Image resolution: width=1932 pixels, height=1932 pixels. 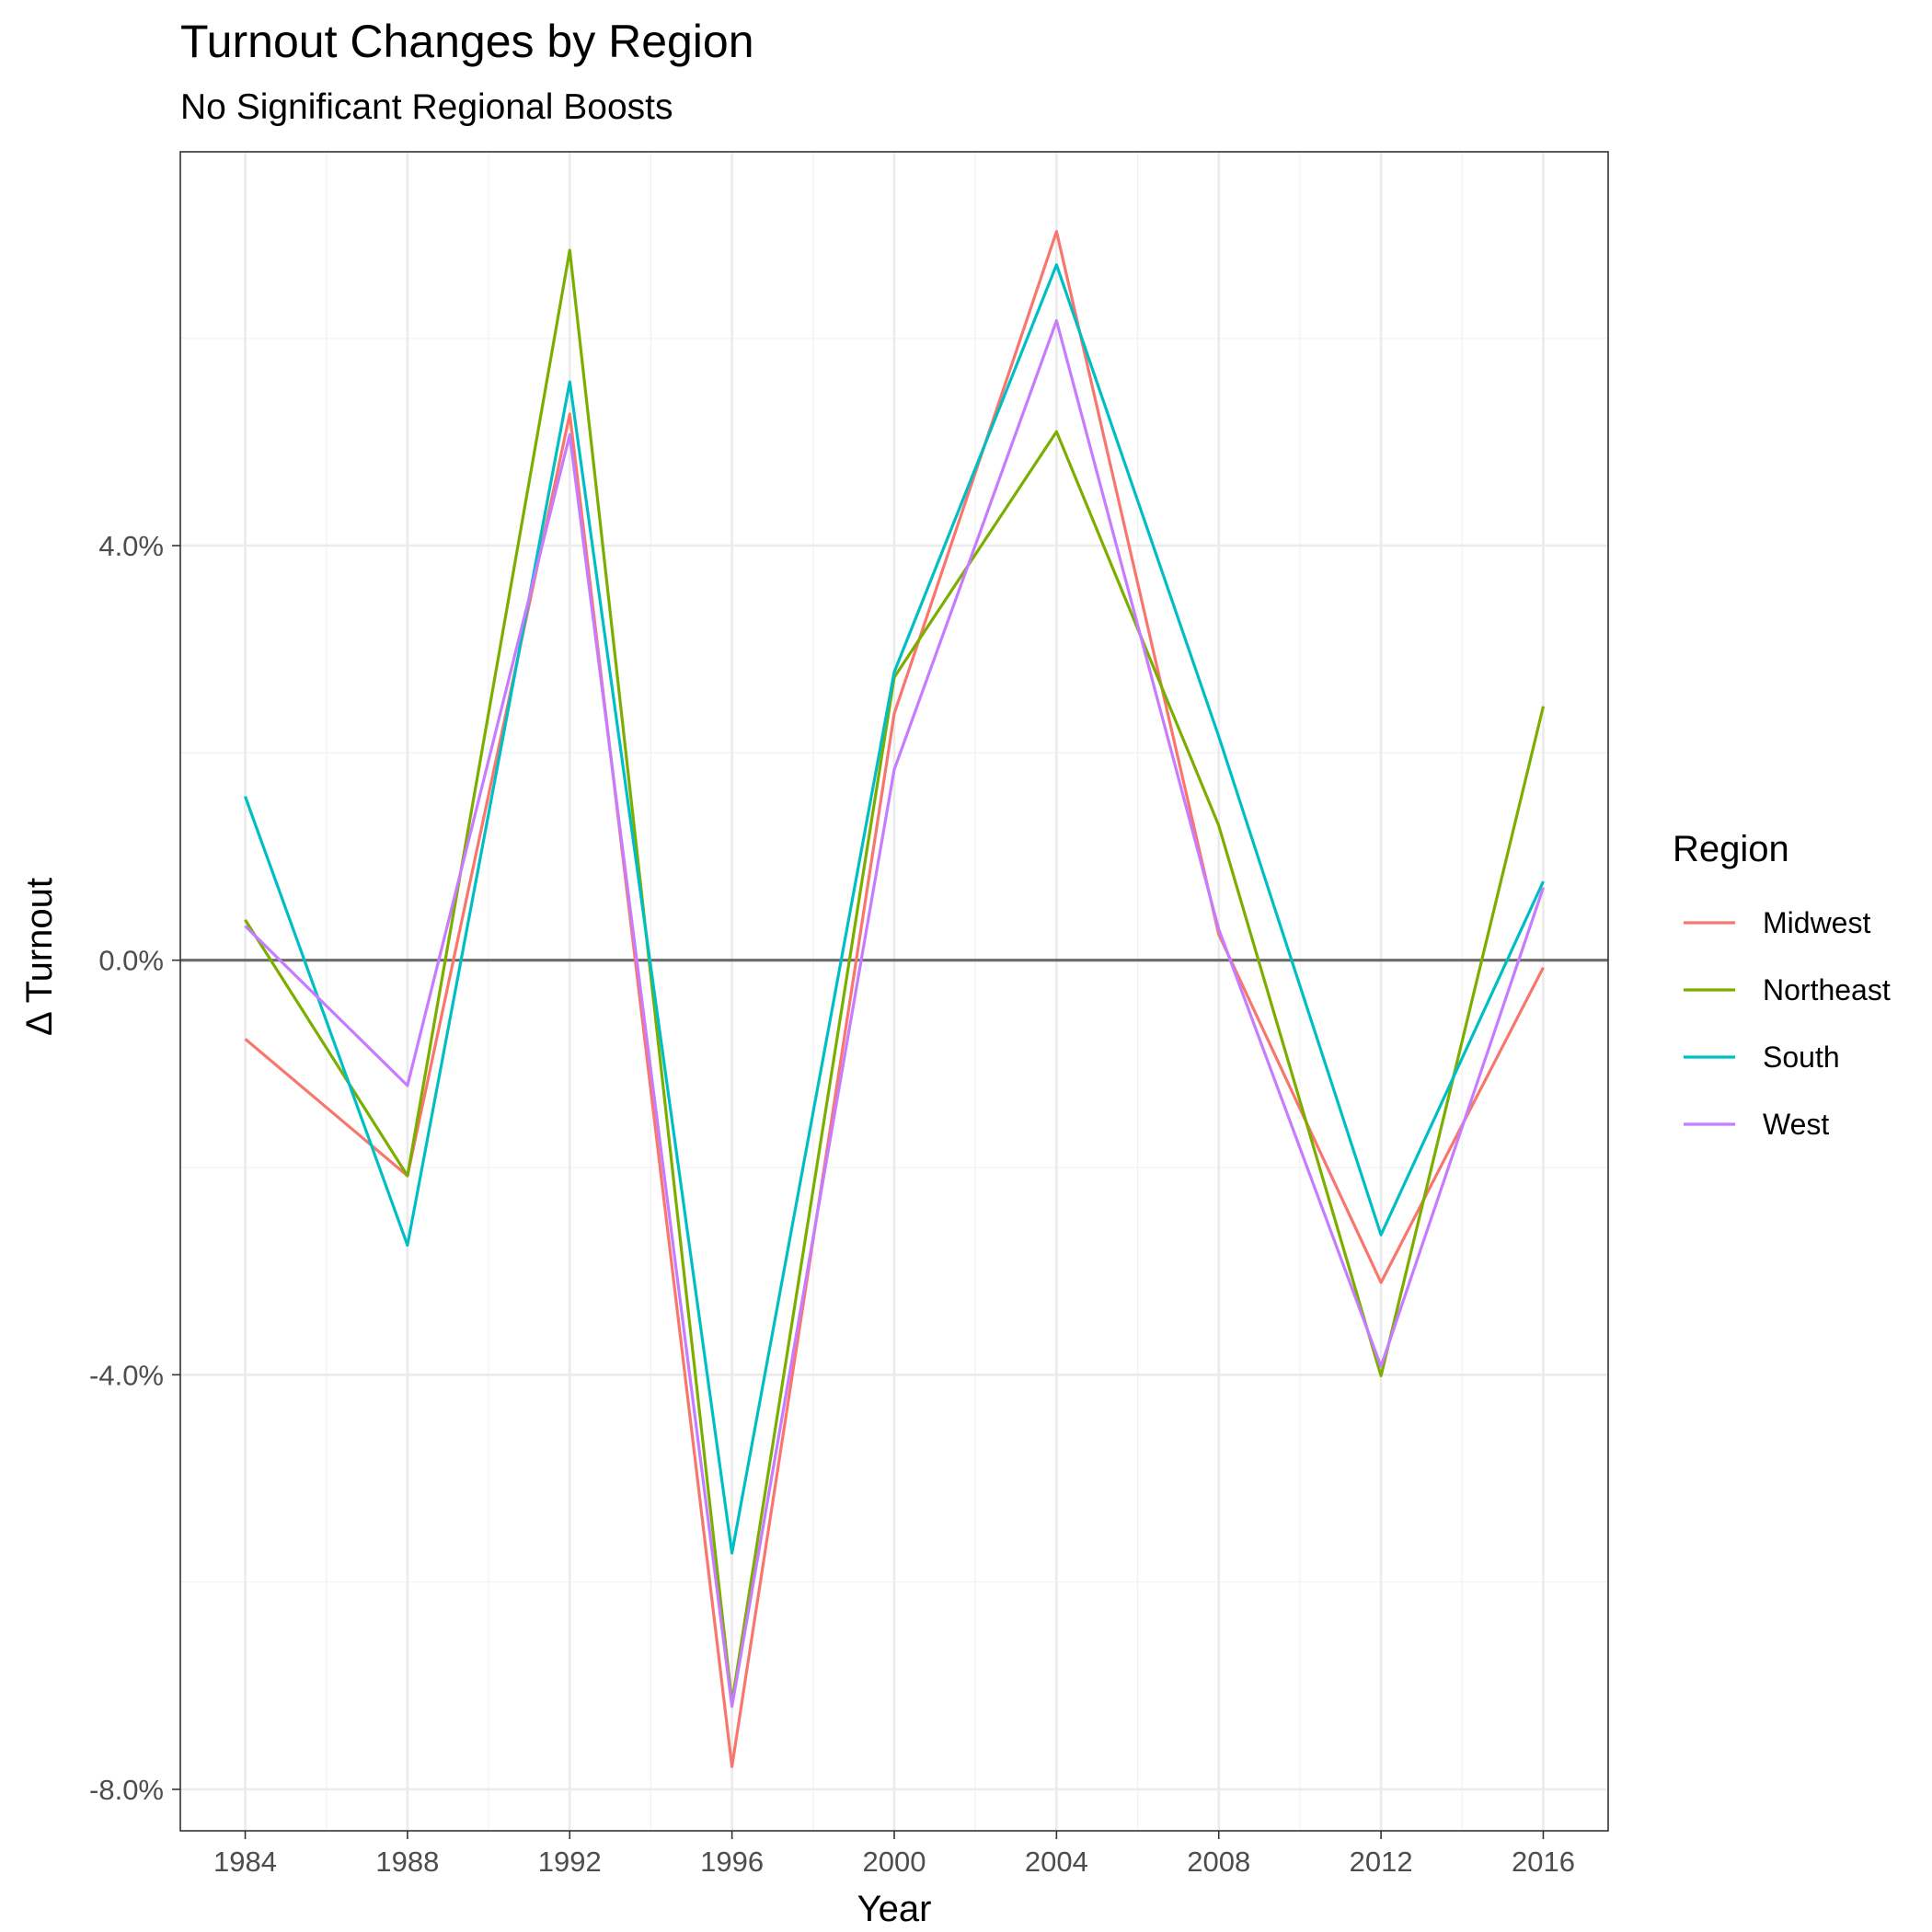 What do you see at coordinates (126, 1375) in the screenshot?
I see `y-tick-label: -4.0%` at bounding box center [126, 1375].